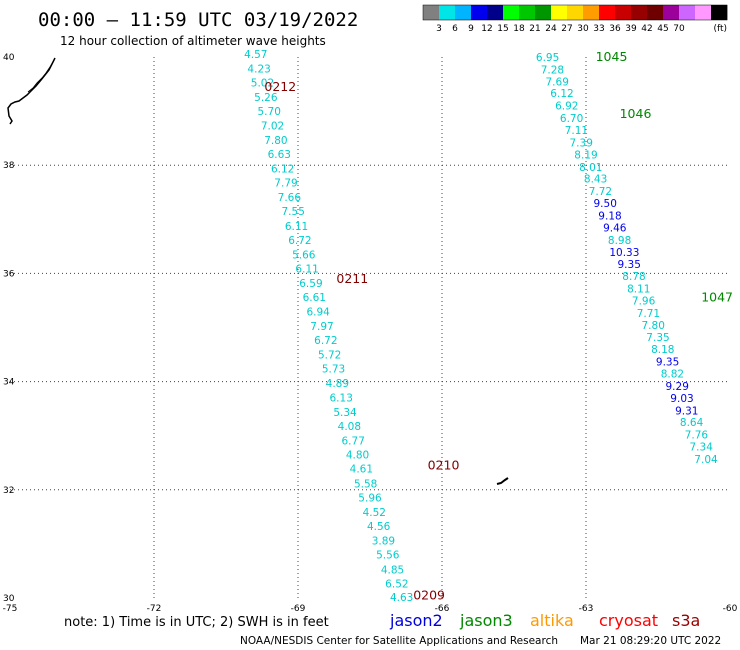 The width and height of the screenshot is (740, 650). Describe the element at coordinates (325, 341) in the screenshot. I see `swh-label: 6.72` at that location.